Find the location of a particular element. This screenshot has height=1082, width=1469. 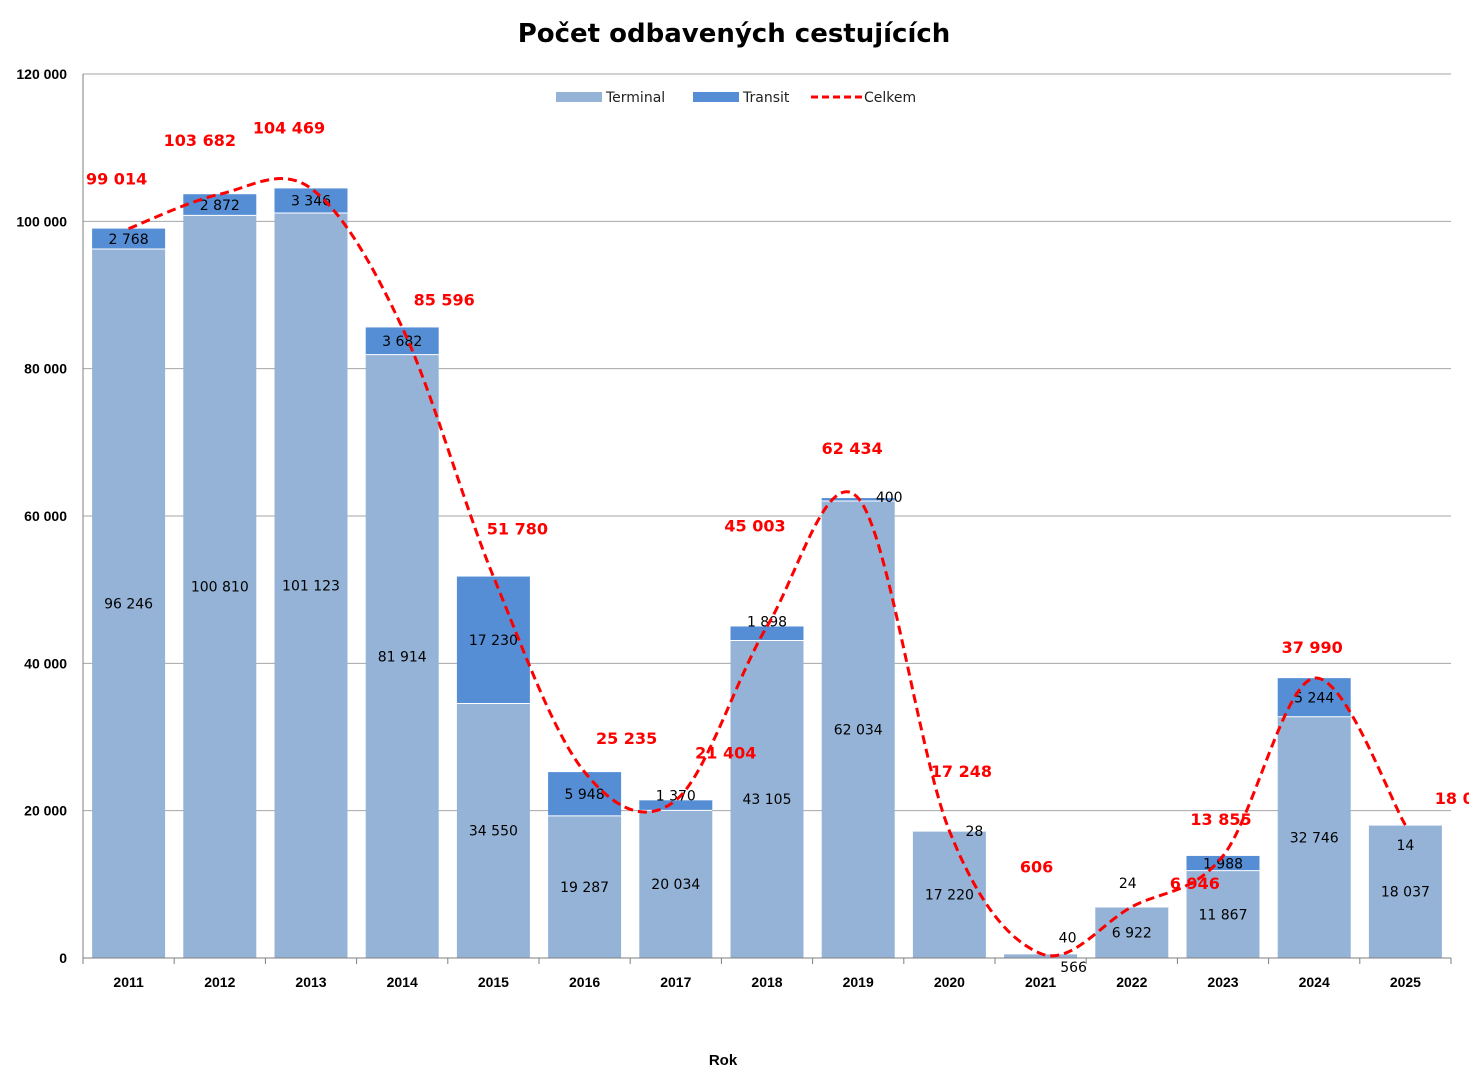

y-tick-label: 0 is located at coordinates (63, 958).